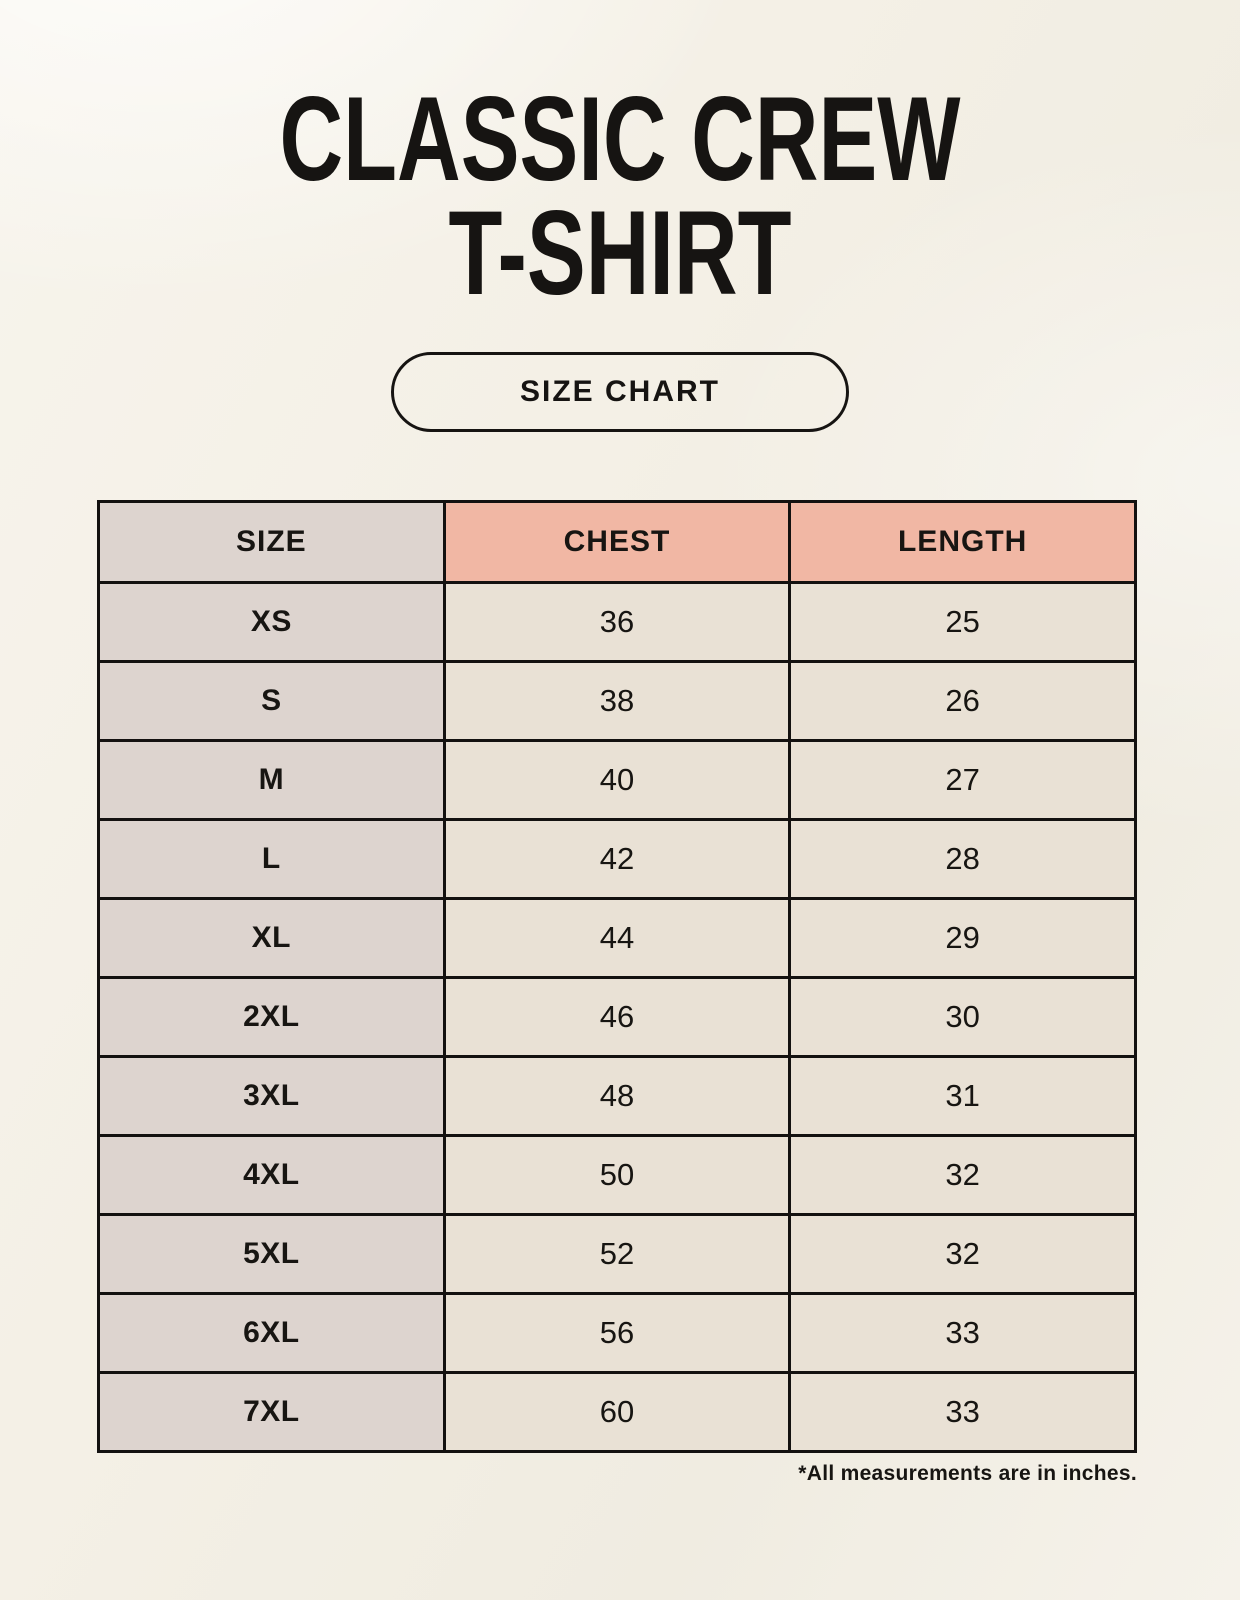  I want to click on table-row: M 40 27, so click(617, 780).